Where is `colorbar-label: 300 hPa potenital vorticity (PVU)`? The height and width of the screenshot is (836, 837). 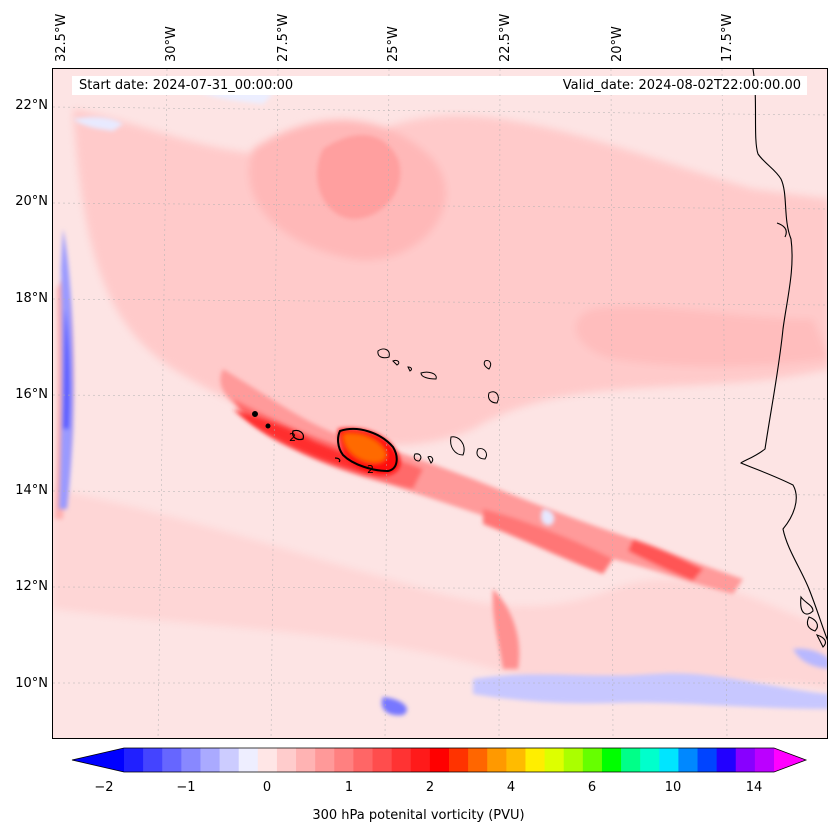
colorbar-label: 300 hPa potenital vorticity (PVU) is located at coordinates (418, 815).